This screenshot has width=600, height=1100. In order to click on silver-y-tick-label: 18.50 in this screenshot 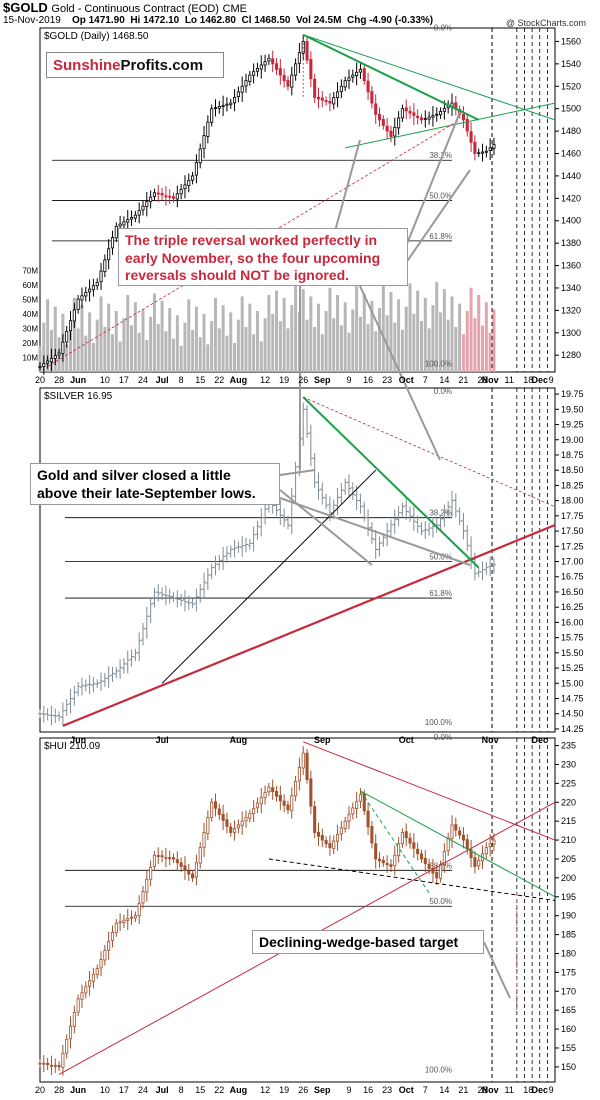, I will do `click(572, 470)`.